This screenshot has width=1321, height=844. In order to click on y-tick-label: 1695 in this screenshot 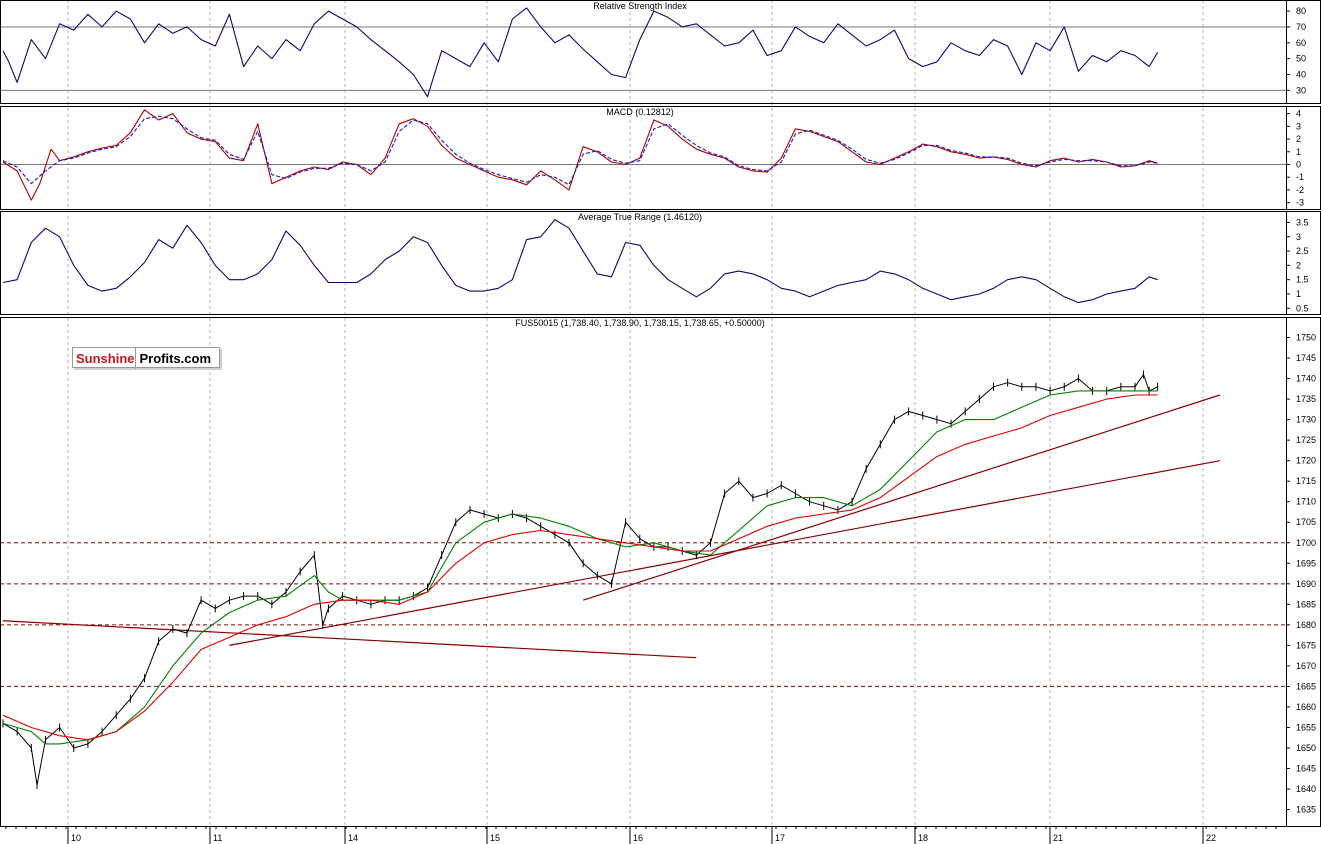, I will do `click(1306, 563)`.